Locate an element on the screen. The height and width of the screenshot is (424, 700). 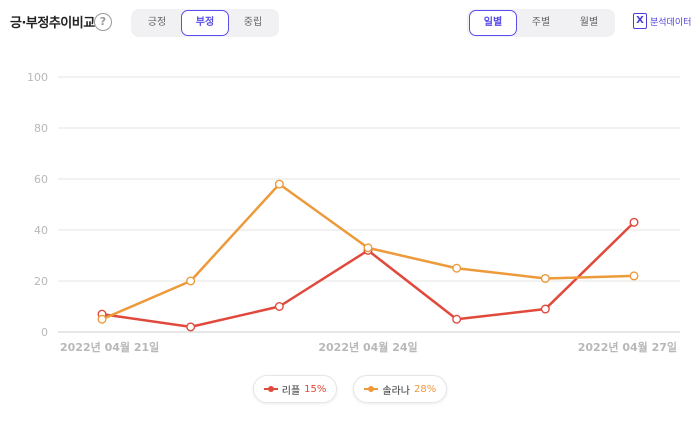
tab-weekly: 주별 is located at coordinates (541, 22).